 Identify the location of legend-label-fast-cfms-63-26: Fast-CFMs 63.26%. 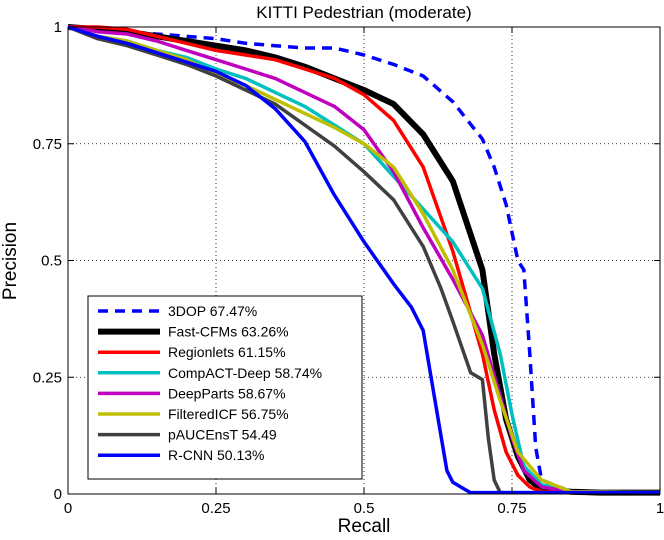
(228, 332).